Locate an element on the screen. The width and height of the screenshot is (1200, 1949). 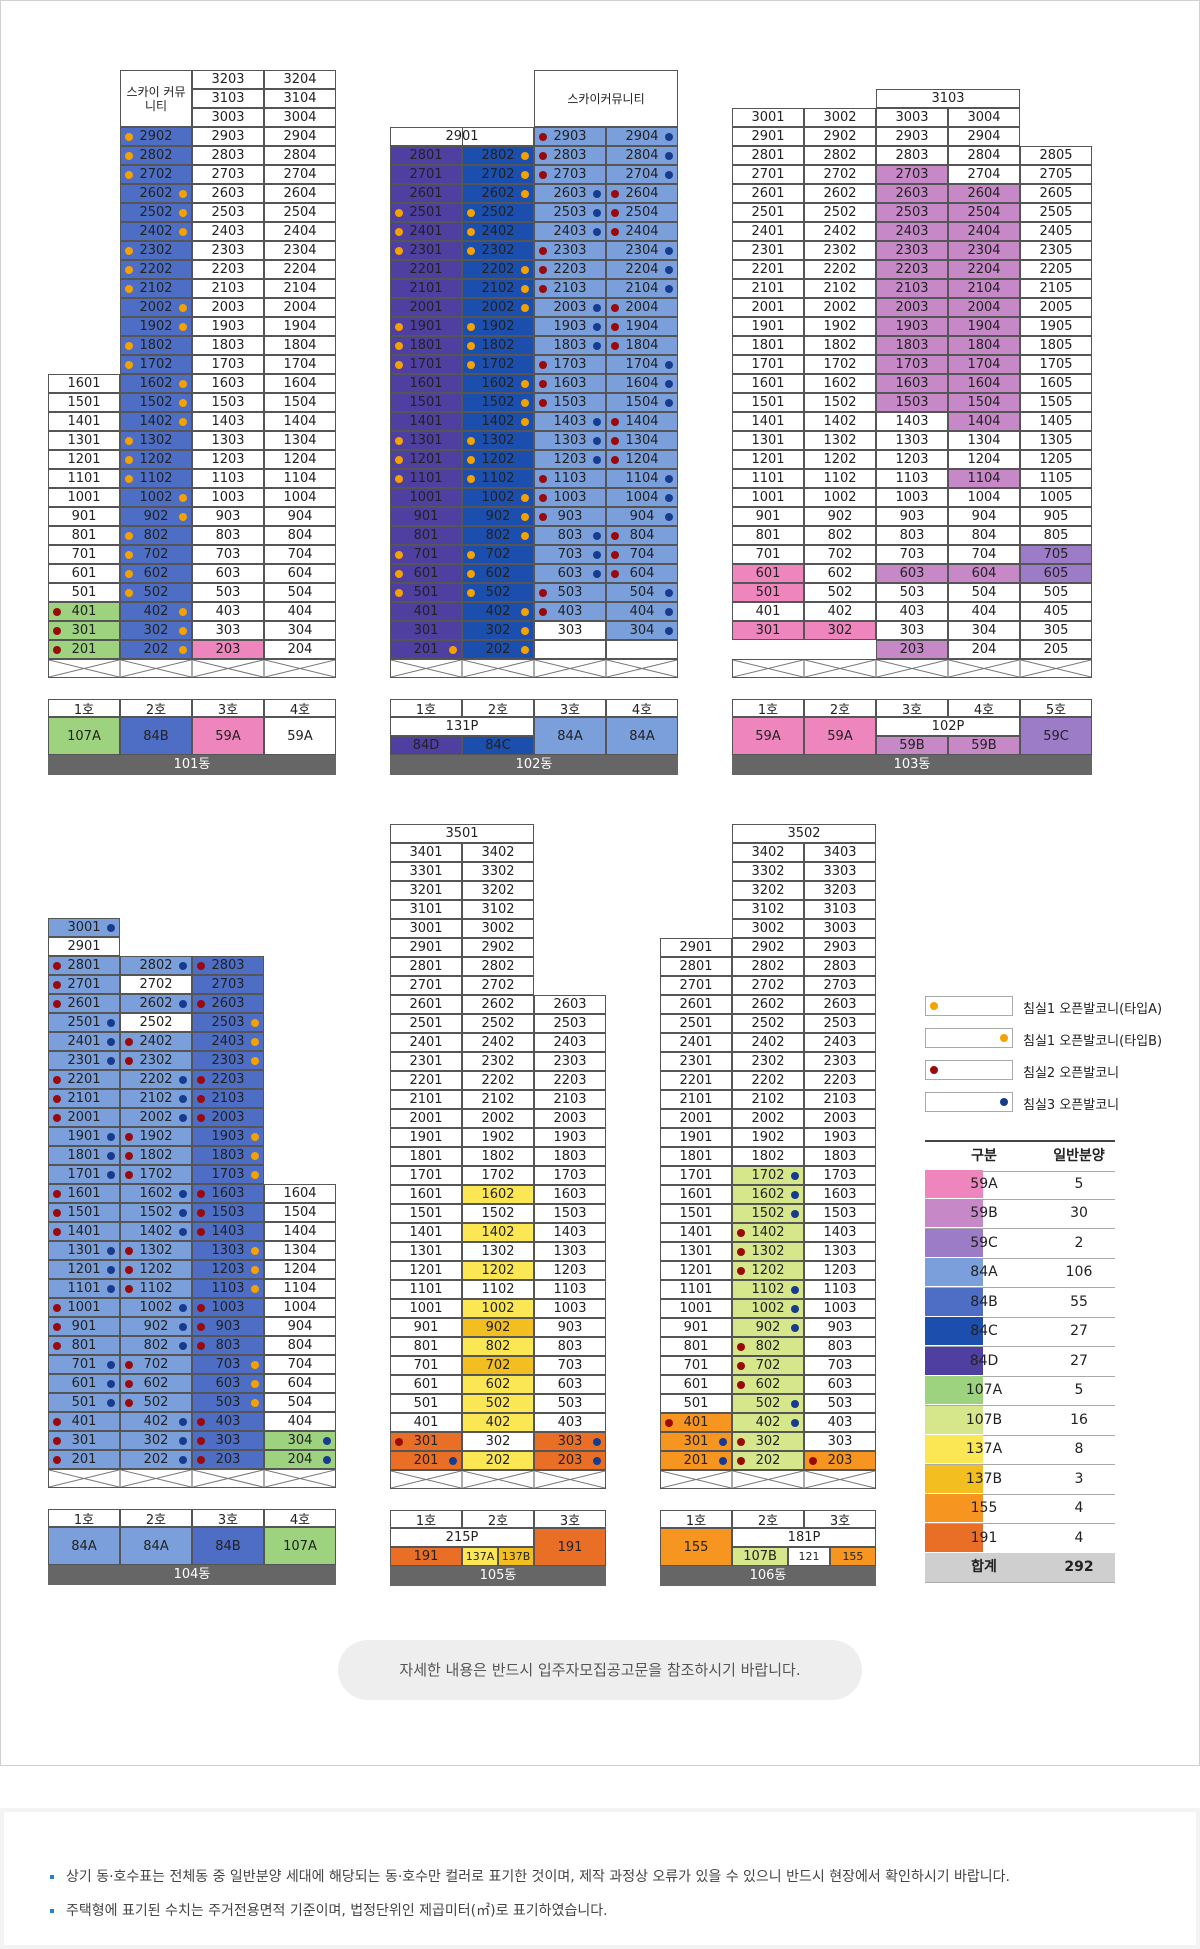
unit-cell: 2501 is located at coordinates (696, 1023).